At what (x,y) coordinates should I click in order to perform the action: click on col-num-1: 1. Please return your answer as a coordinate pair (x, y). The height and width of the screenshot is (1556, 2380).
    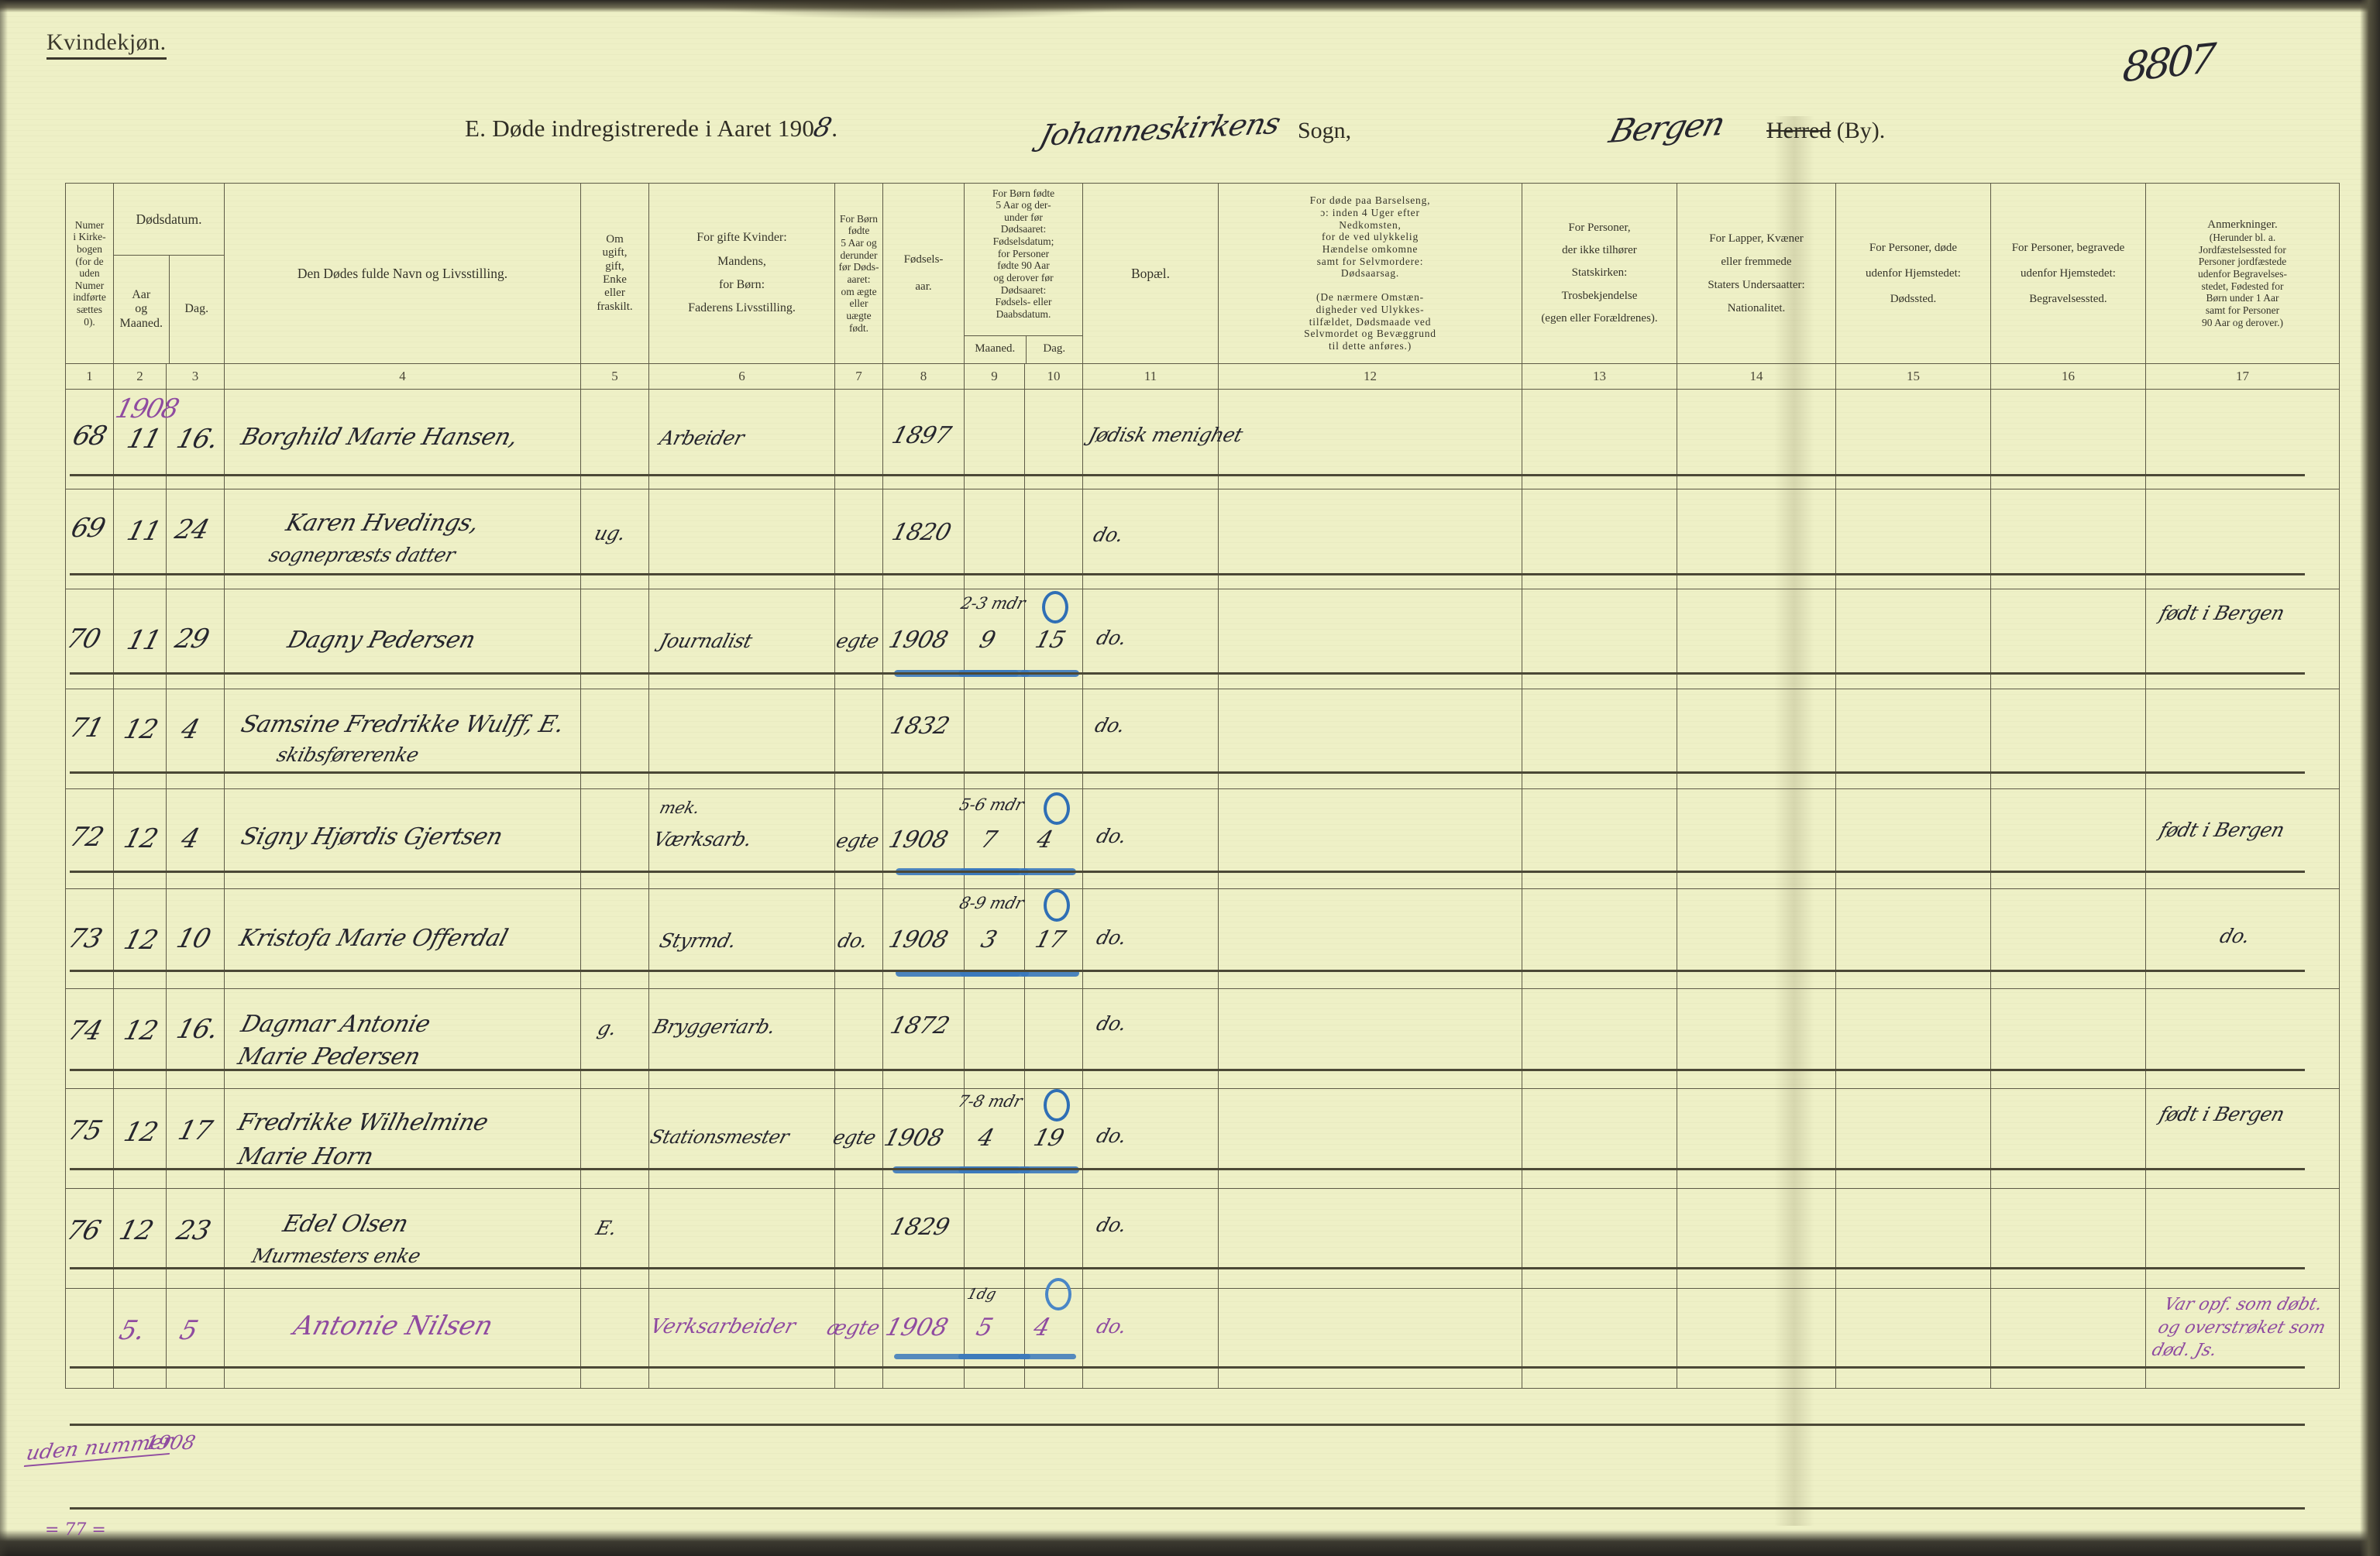
    Looking at the image, I should click on (89, 376).